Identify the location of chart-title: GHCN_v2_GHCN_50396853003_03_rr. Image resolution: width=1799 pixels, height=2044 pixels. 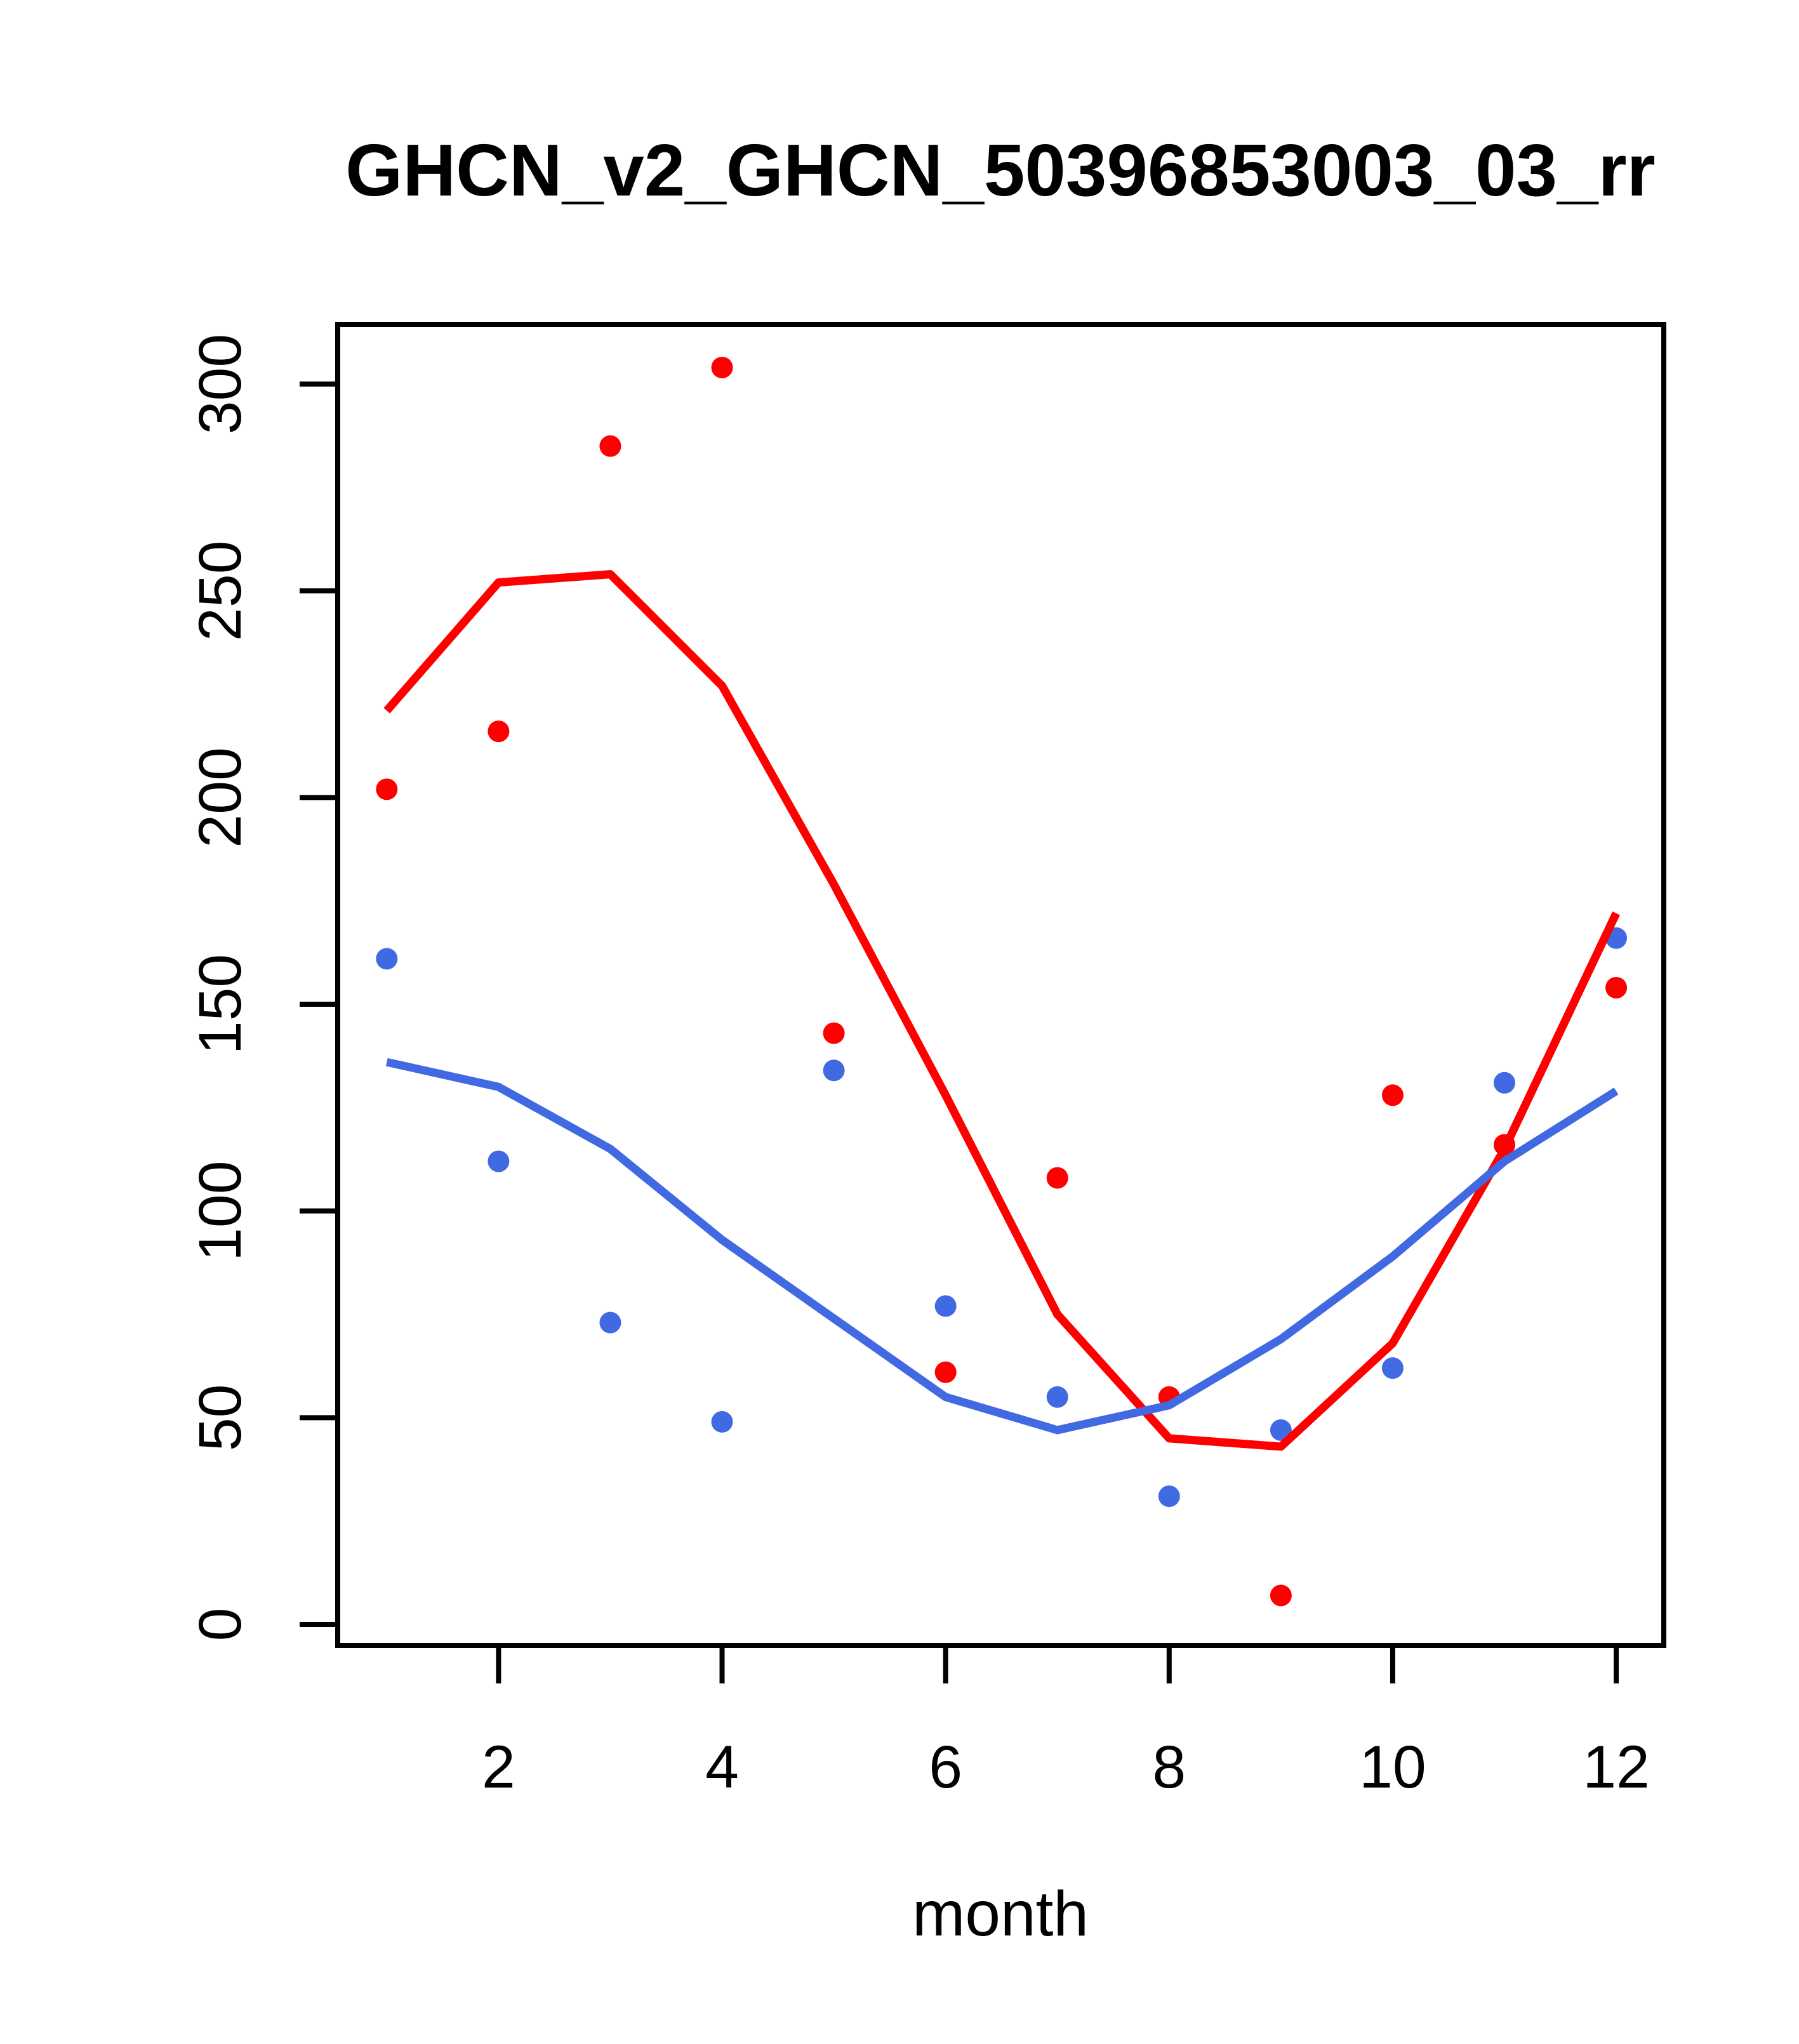
(1000, 170).